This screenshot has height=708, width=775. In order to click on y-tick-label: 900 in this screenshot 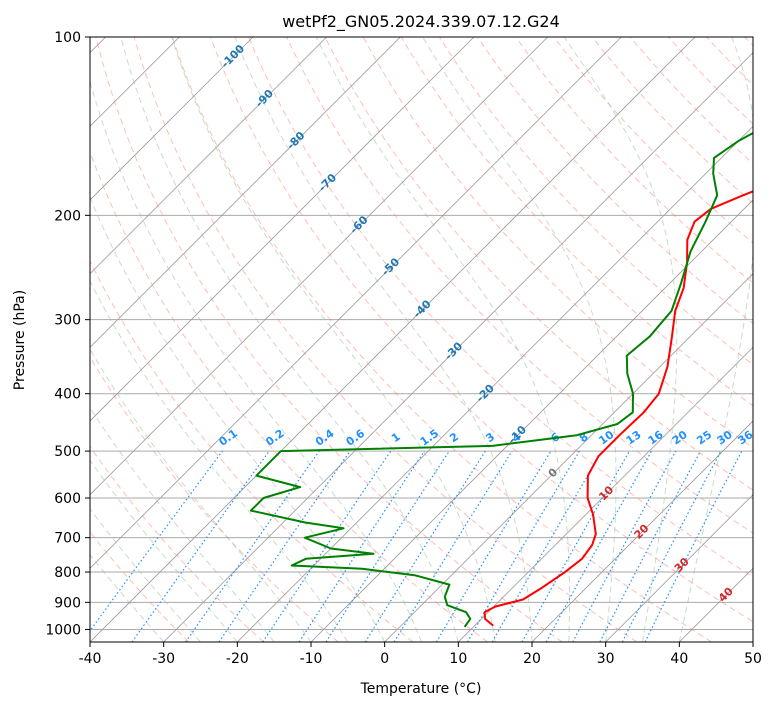, I will do `click(67, 603)`.